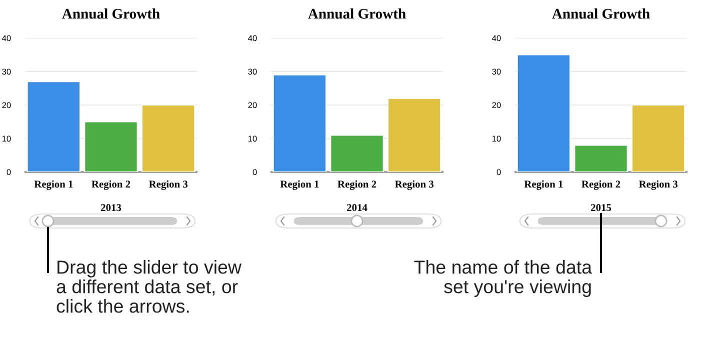 Image resolution: width=702 pixels, height=340 pixels. Describe the element at coordinates (111, 208) in the screenshot. I see `x-axis-title: 2013` at that location.